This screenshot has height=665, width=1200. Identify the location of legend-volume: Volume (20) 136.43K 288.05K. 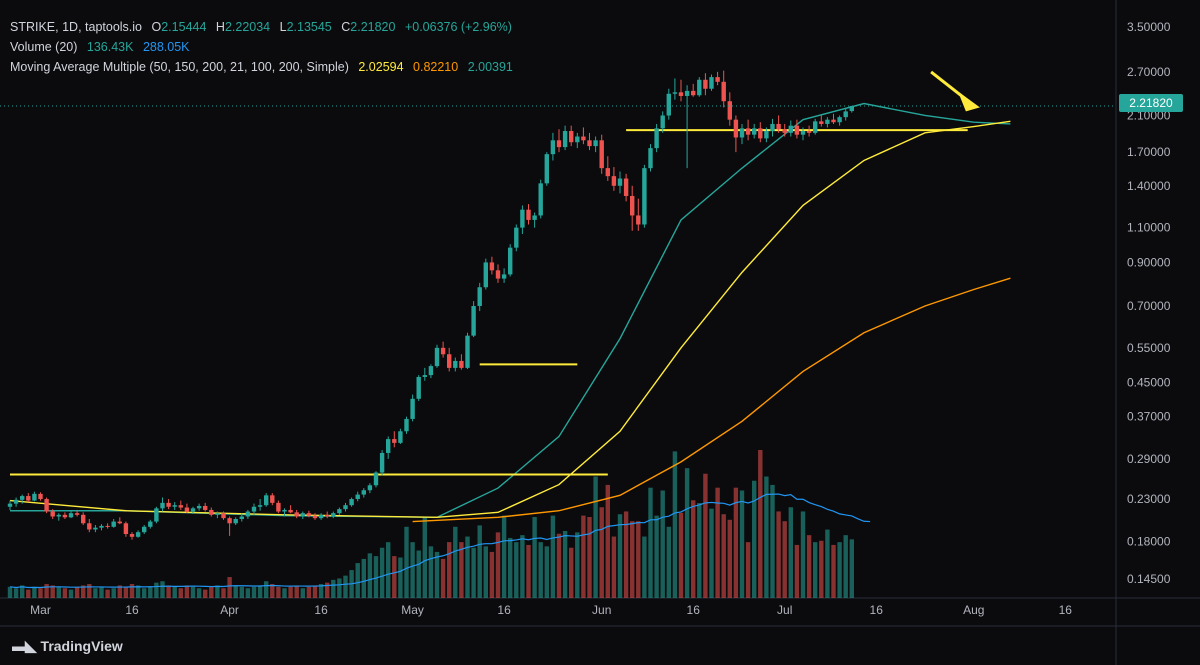
(103, 47).